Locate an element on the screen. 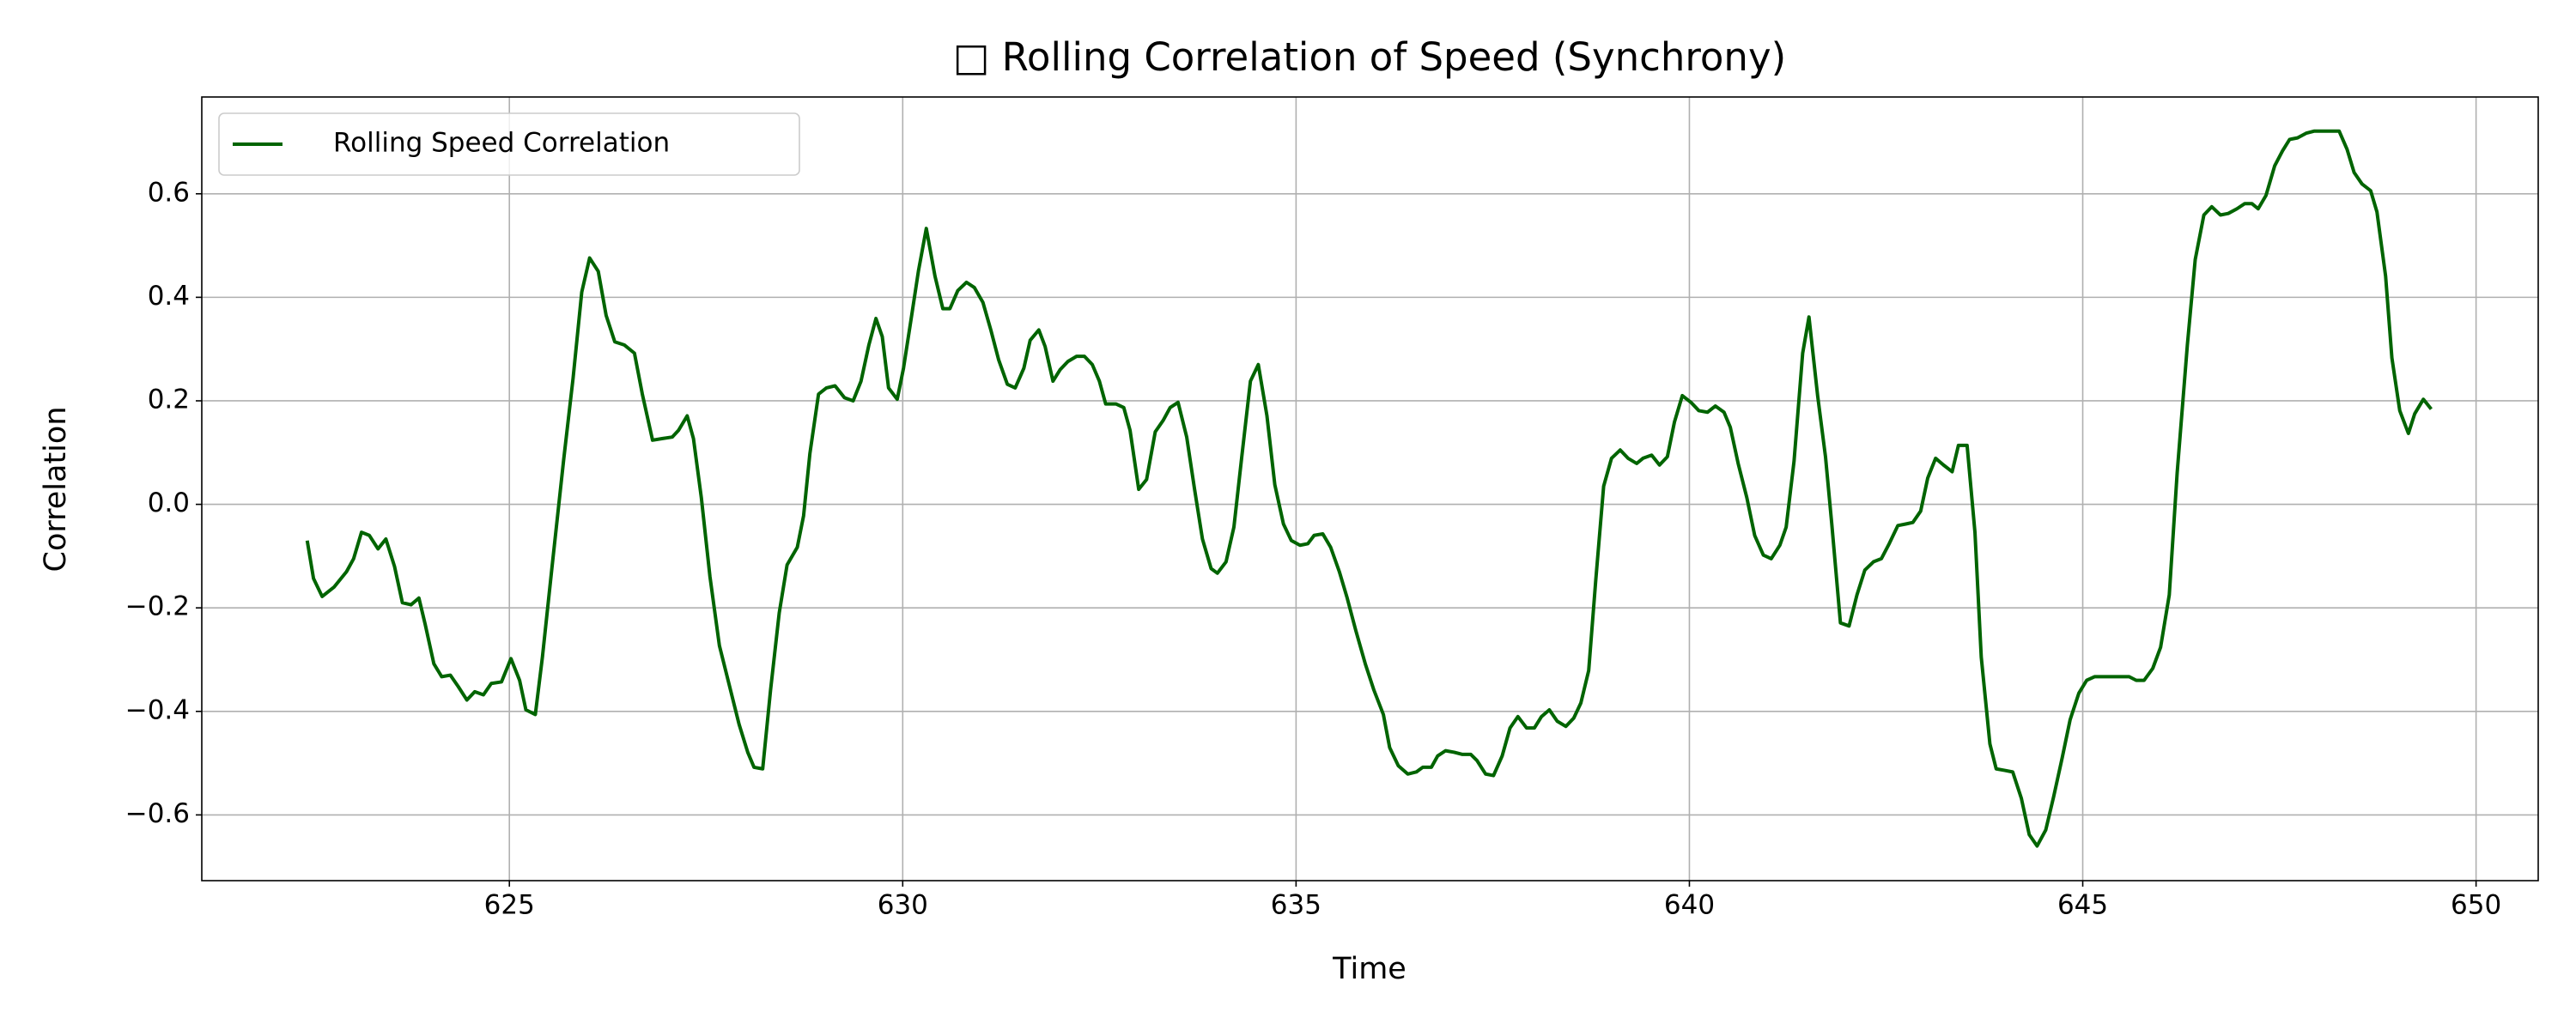 The width and height of the screenshot is (2576, 1030). y-tick-label: −0.4 is located at coordinates (158, 709).